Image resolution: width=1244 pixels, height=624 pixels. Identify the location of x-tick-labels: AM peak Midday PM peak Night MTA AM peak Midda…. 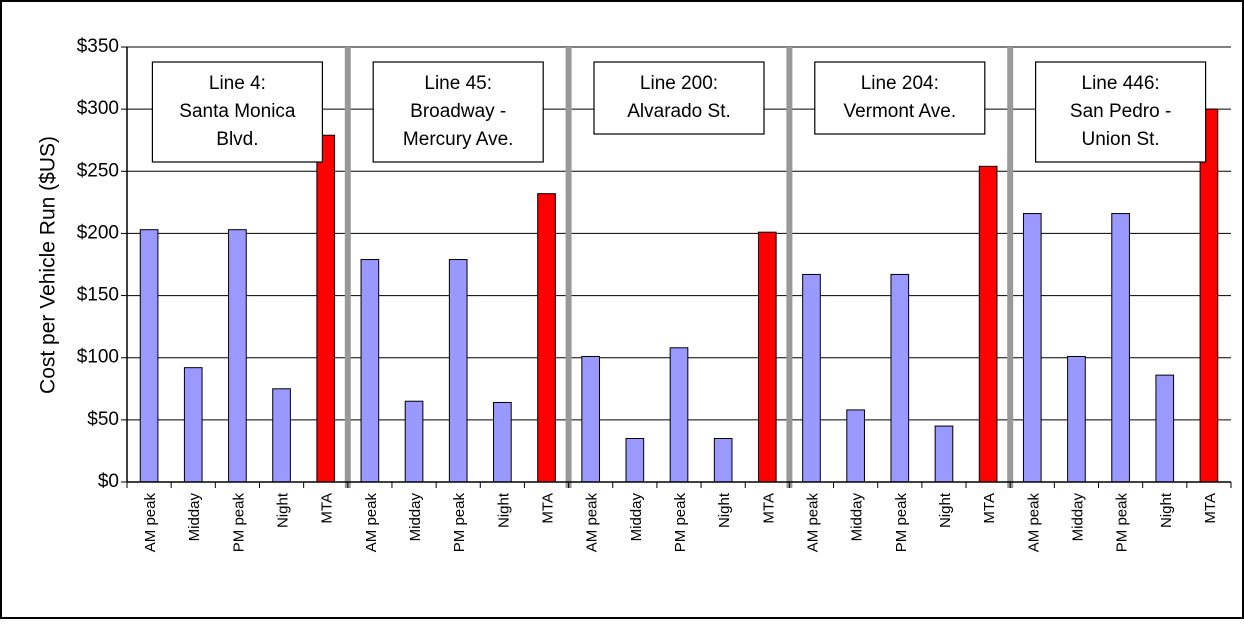
(680, 522).